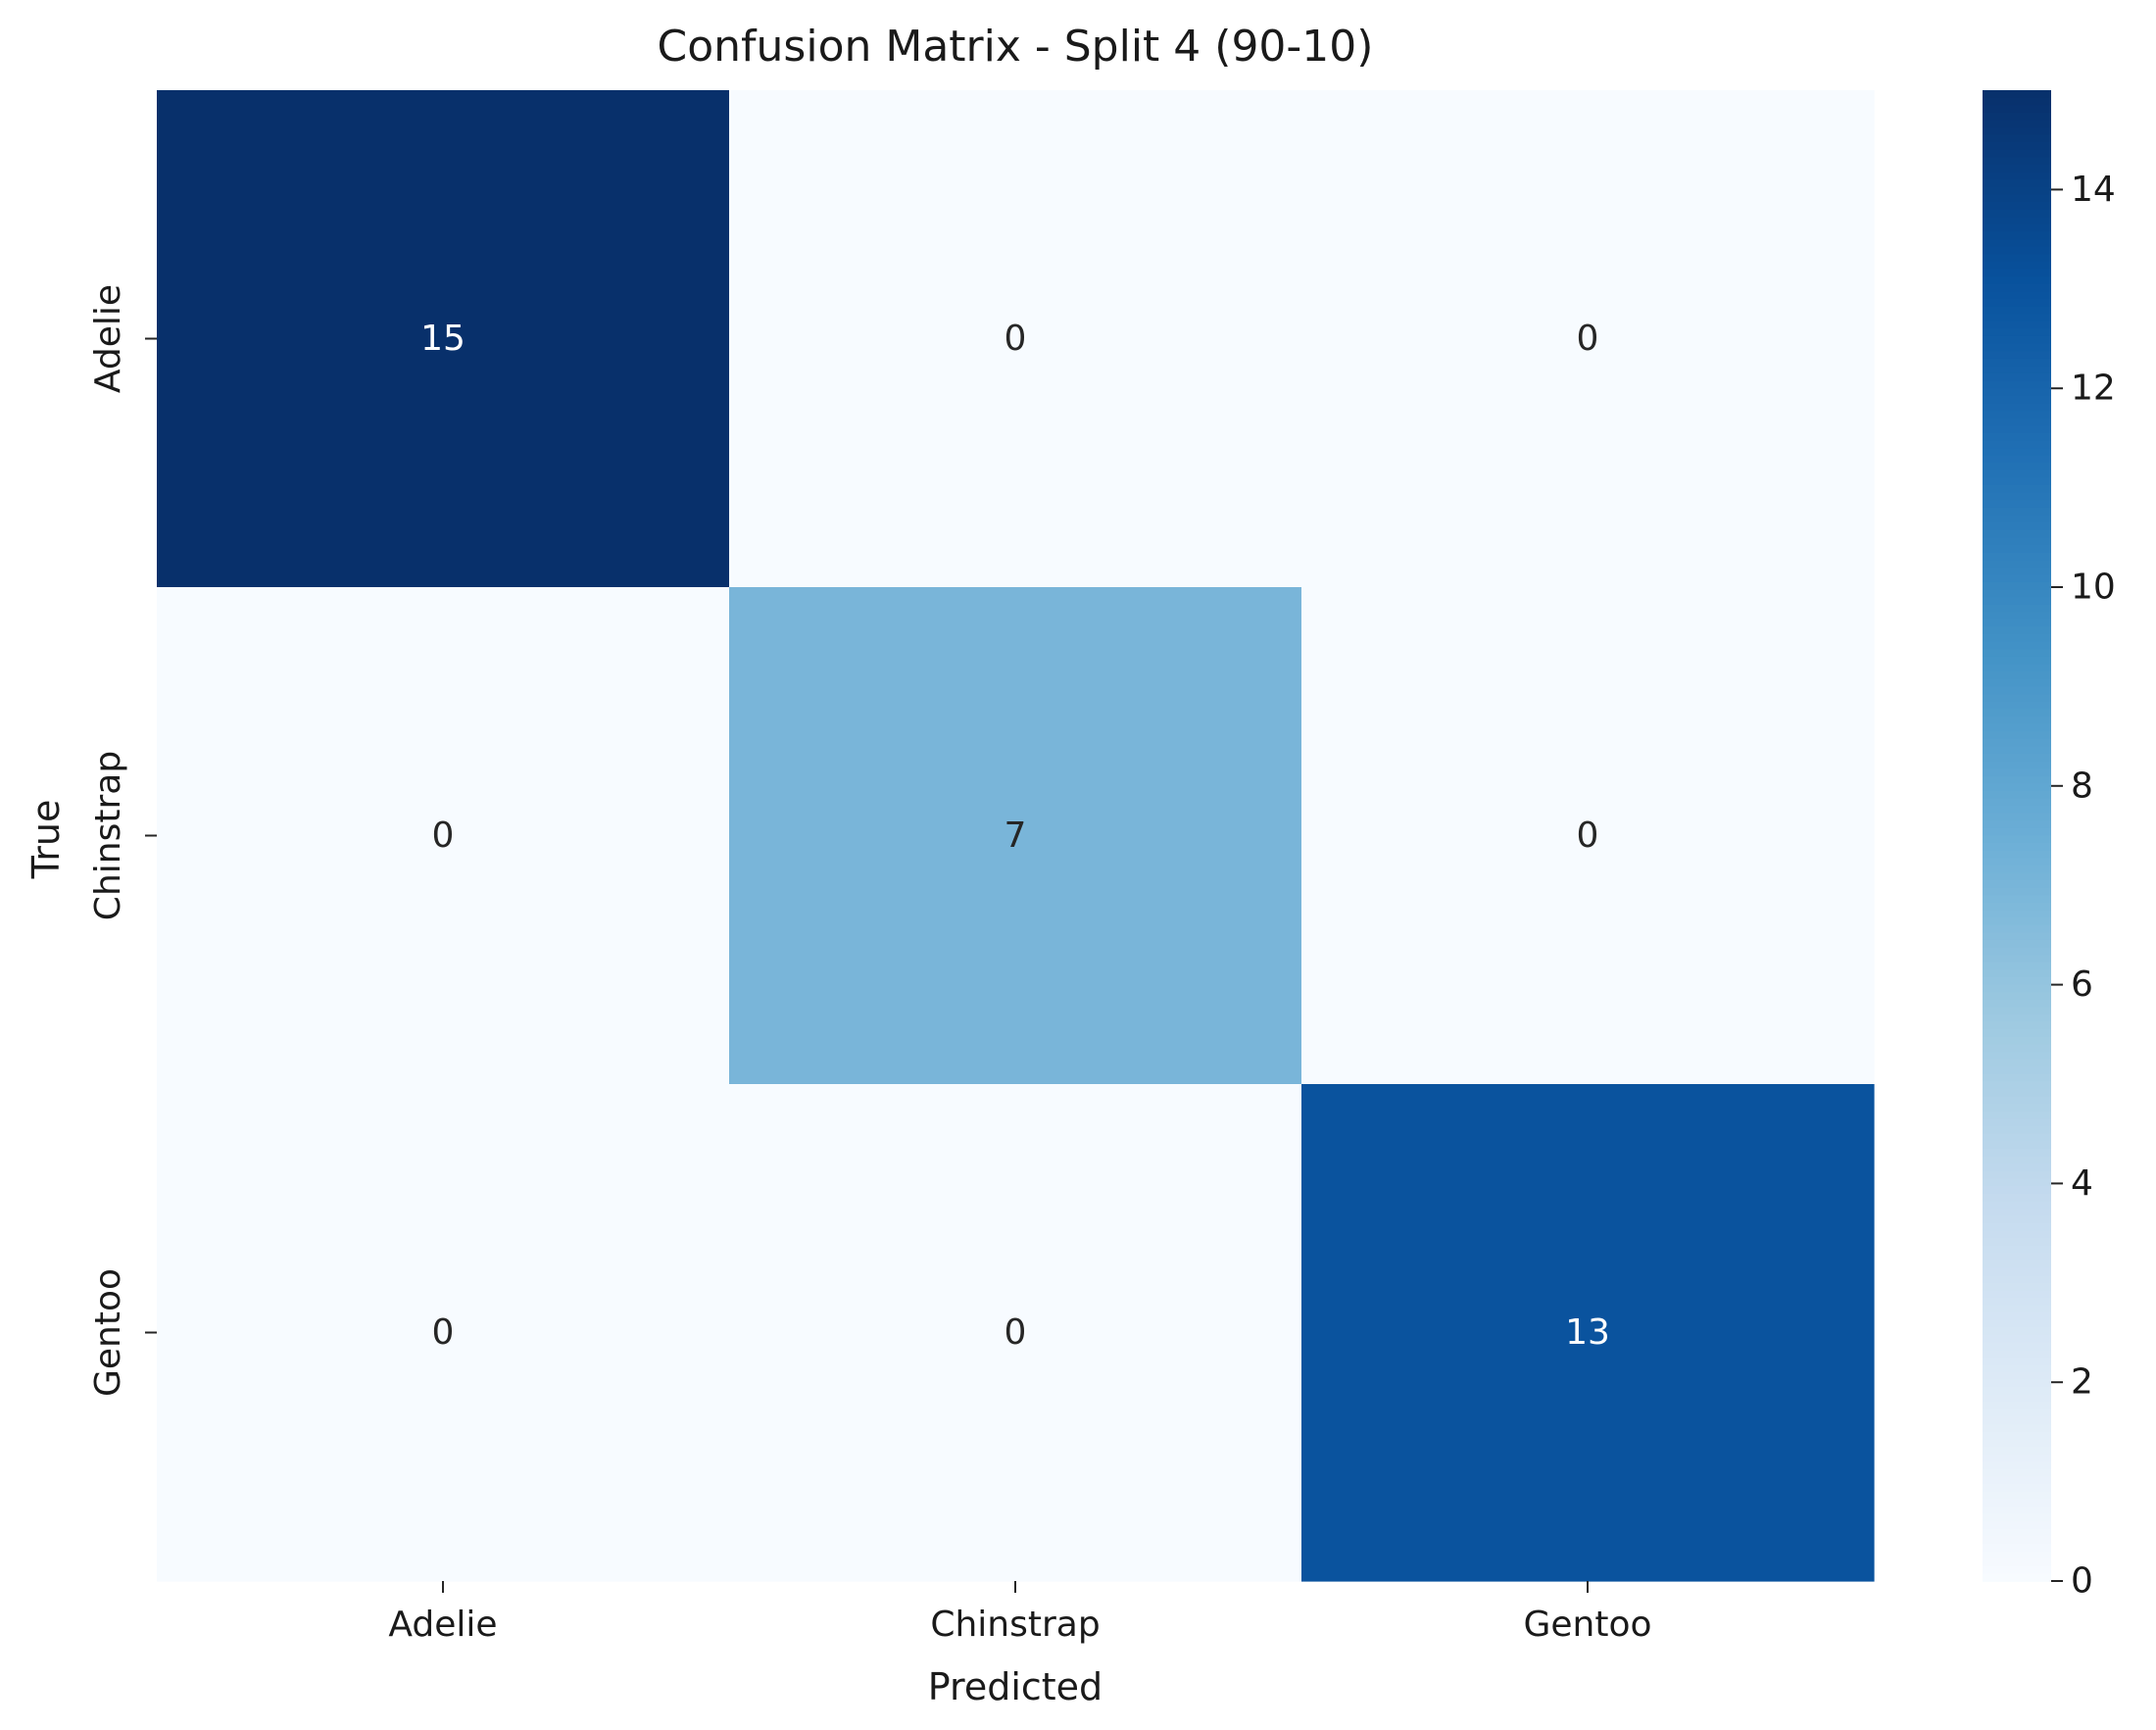 Image resolution: width=2156 pixels, height=1730 pixels. I want to click on cell-value-label: 7, so click(1015, 836).